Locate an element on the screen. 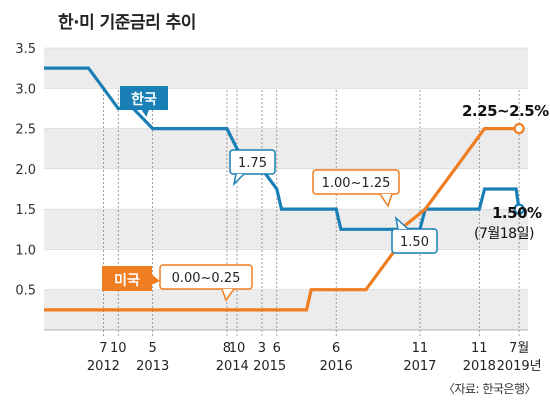 This screenshot has height=407, width=550. us-end-label: 2.25~2.5% is located at coordinates (505, 111).